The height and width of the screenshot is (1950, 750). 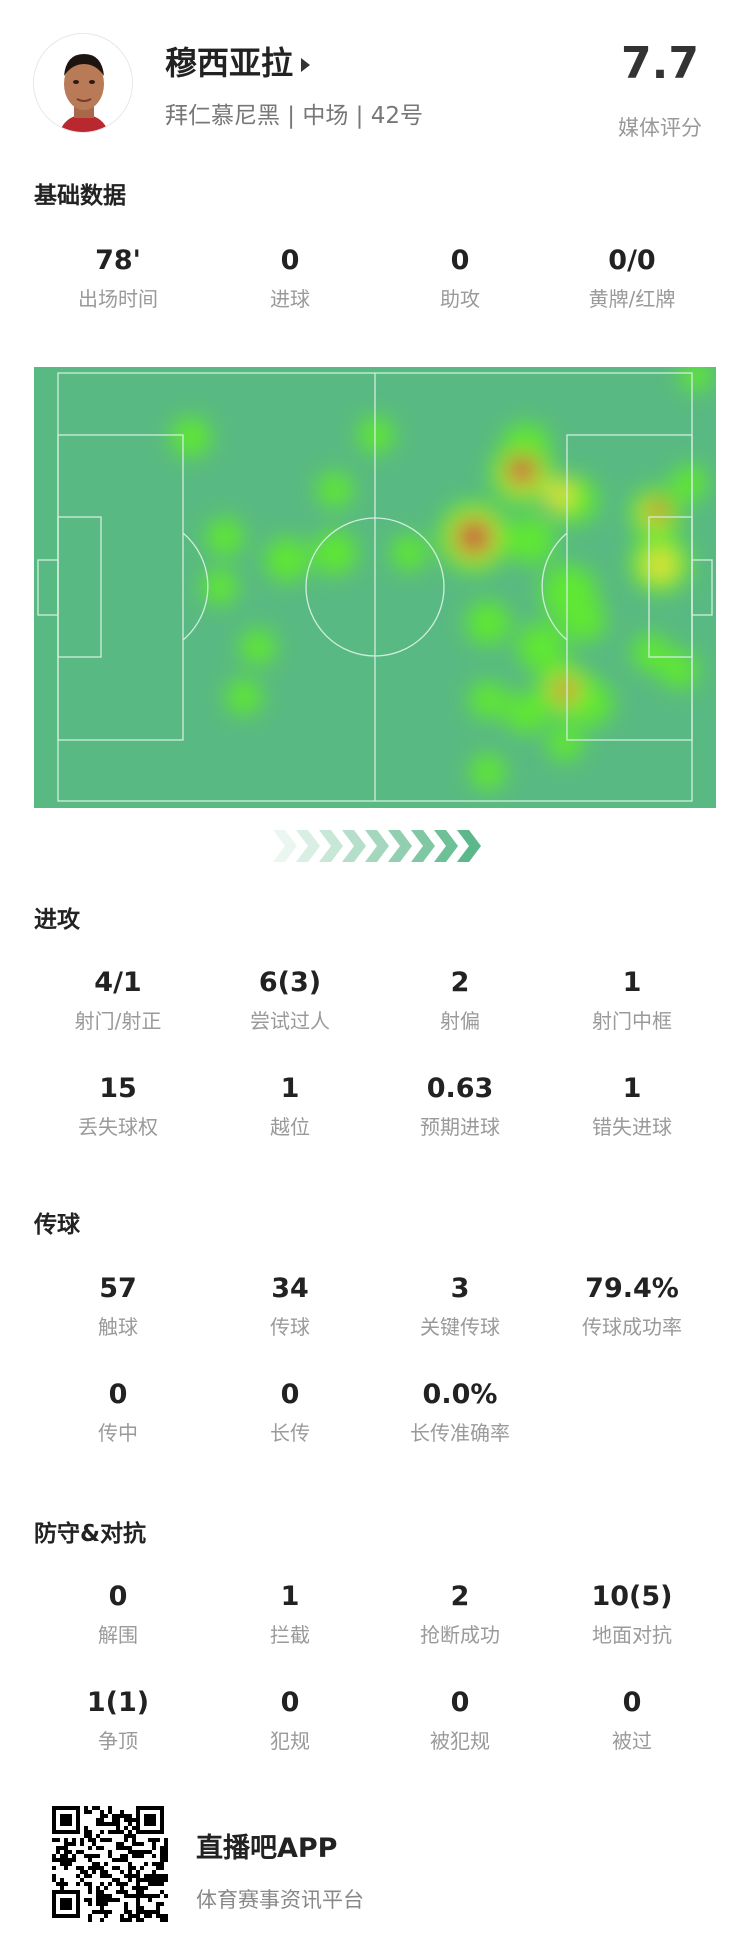 I want to click on stat-attack: 1 越位, so click(x=290, y=1107).